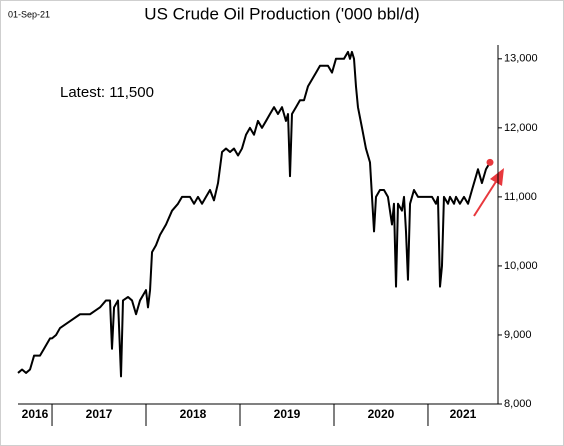 The height and width of the screenshot is (446, 564). I want to click on y-tick-label: 9,000, so click(518, 335).